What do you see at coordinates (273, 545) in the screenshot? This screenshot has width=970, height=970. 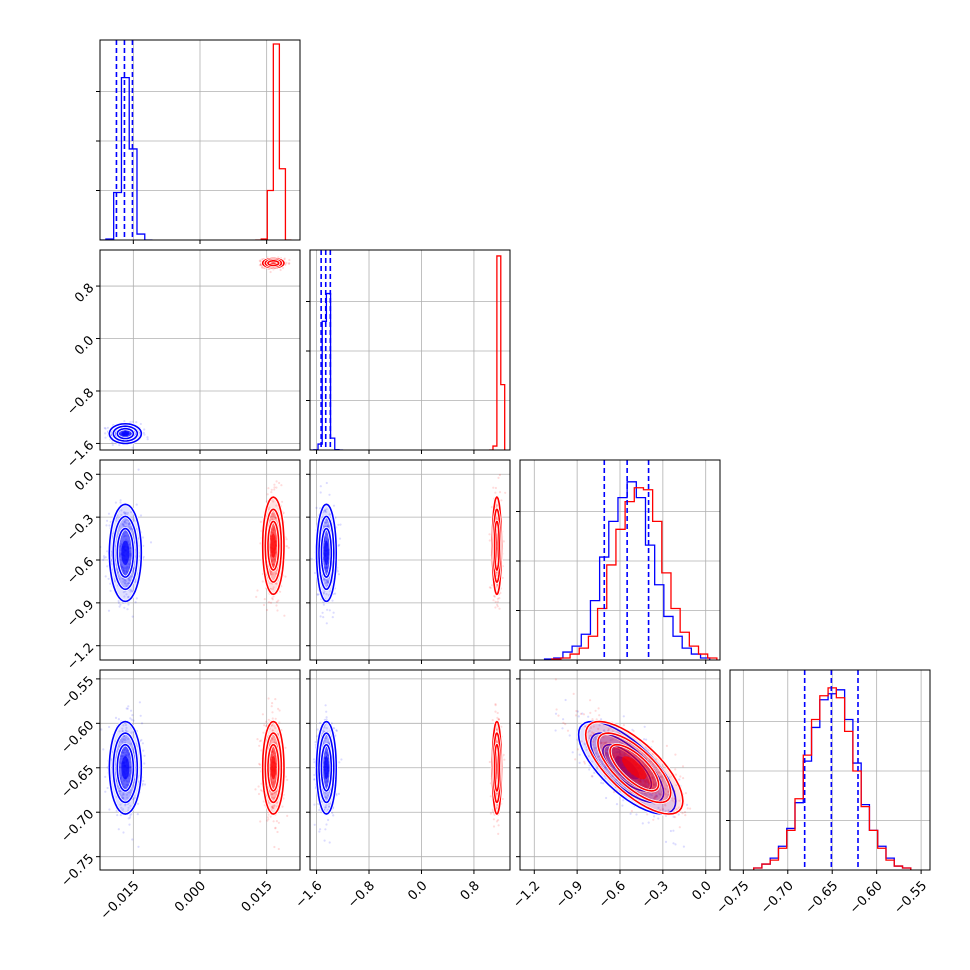 I see `red-contour` at bounding box center [273, 545].